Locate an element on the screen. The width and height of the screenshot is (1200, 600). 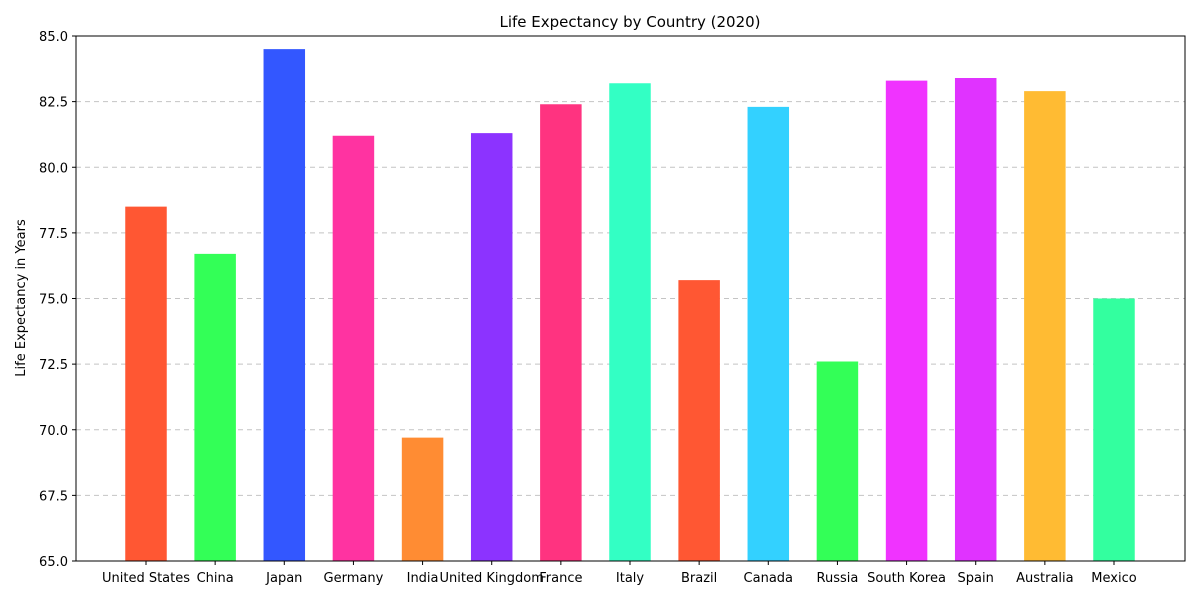
y-tick-label: 72.5 is located at coordinates (53, 365).